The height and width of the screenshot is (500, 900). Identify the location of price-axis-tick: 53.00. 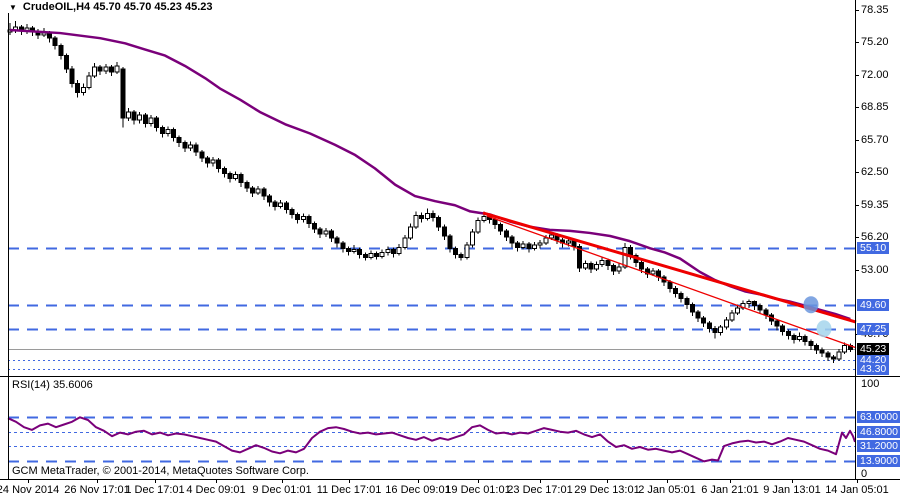
(875, 269).